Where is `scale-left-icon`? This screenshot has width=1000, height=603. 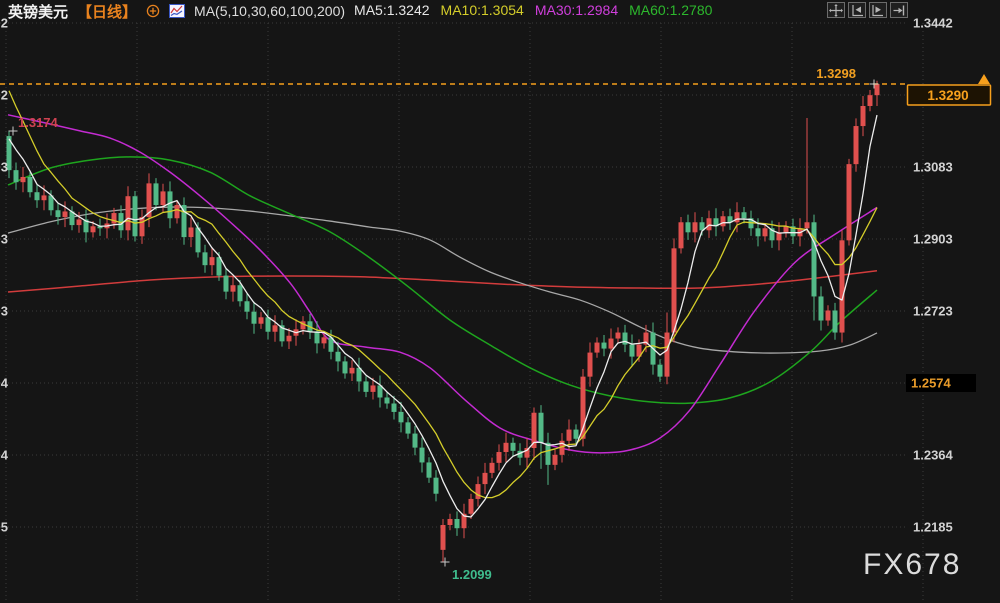
scale-left-icon is located at coordinates (857, 10).